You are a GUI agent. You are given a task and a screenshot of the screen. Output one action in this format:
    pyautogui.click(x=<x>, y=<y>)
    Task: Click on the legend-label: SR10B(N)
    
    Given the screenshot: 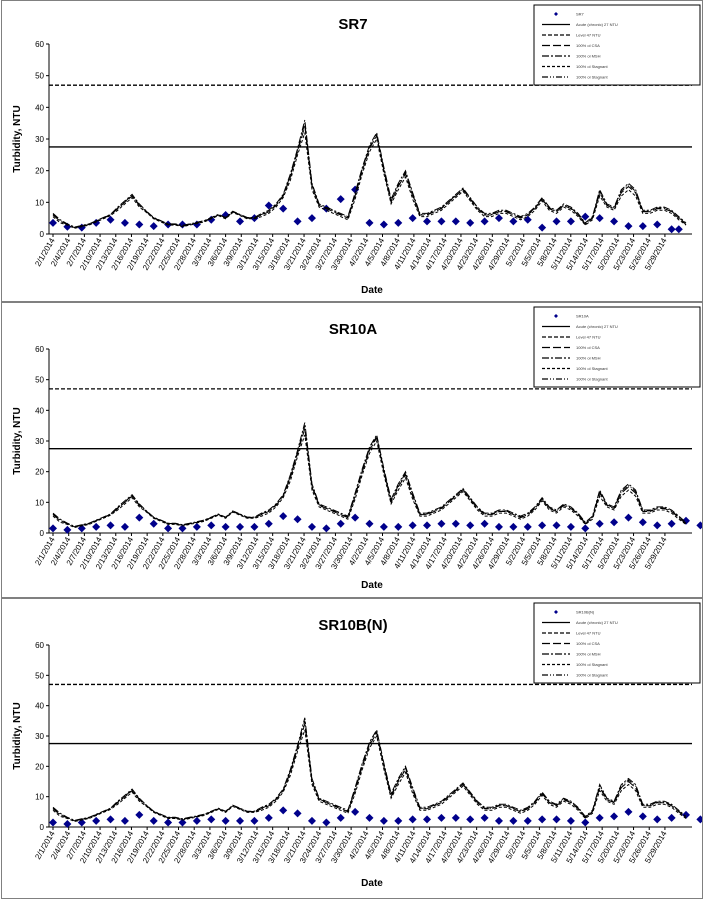 What is the action you would take?
    pyautogui.click(x=585, y=612)
    